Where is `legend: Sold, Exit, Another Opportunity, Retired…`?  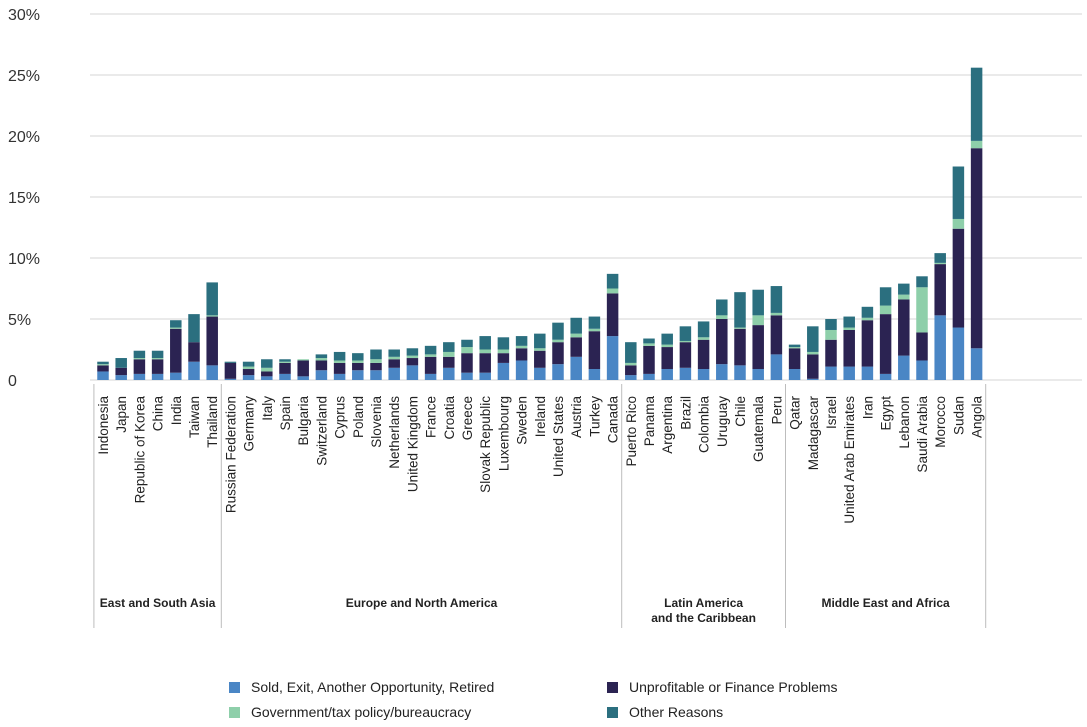
legend: Sold, Exit, Another Opportunity, Retired… is located at coordinates (533, 699).